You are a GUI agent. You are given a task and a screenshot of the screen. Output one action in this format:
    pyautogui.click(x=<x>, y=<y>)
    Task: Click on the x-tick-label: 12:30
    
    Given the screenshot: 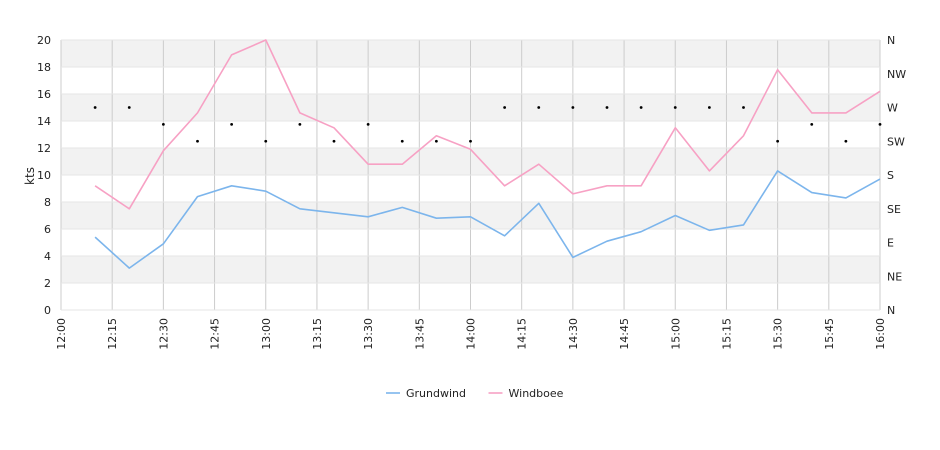 What is the action you would take?
    pyautogui.click(x=163, y=334)
    